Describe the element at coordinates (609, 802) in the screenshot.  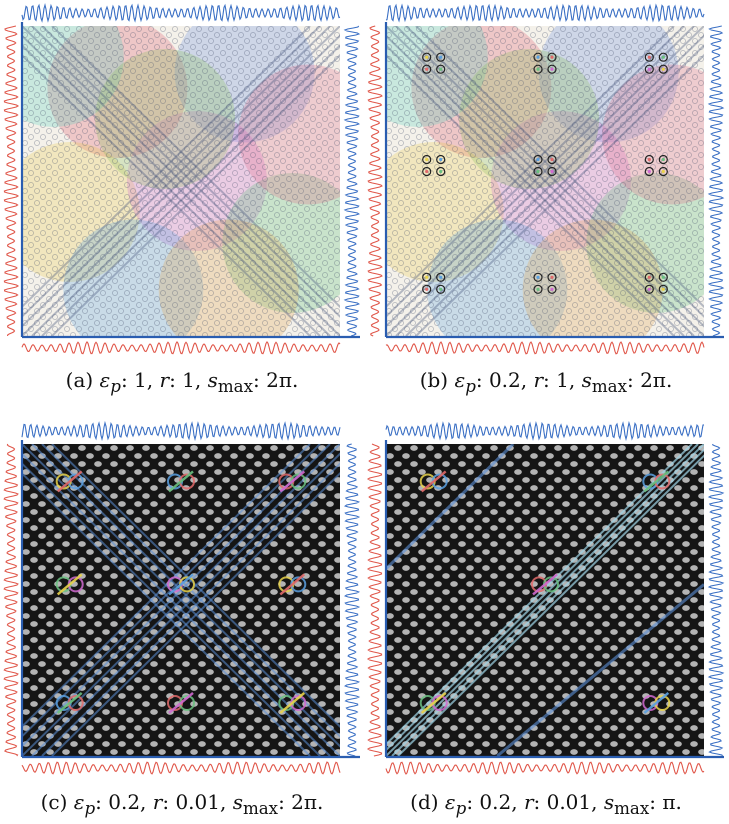
I see `caption-d-s: s` at that location.